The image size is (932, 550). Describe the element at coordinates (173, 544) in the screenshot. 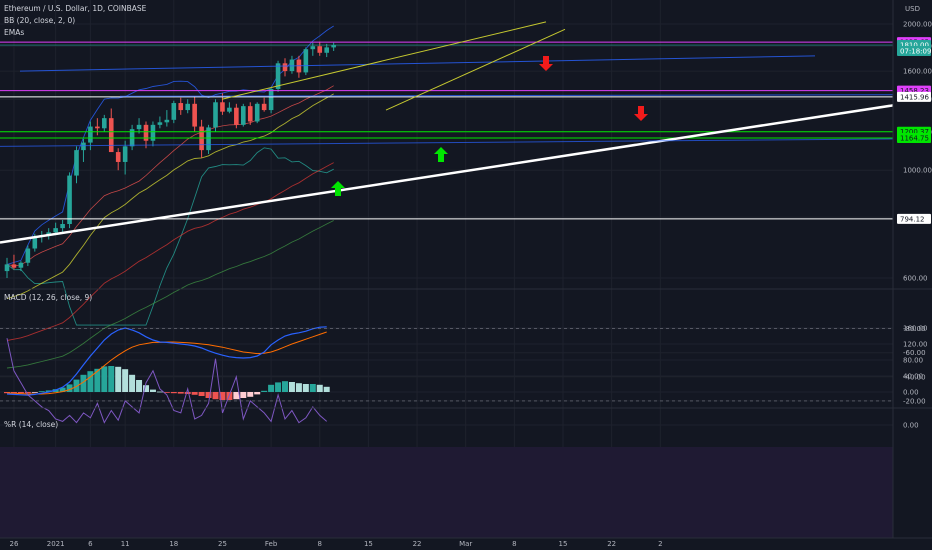

I see `time-tick-label: 18` at that location.